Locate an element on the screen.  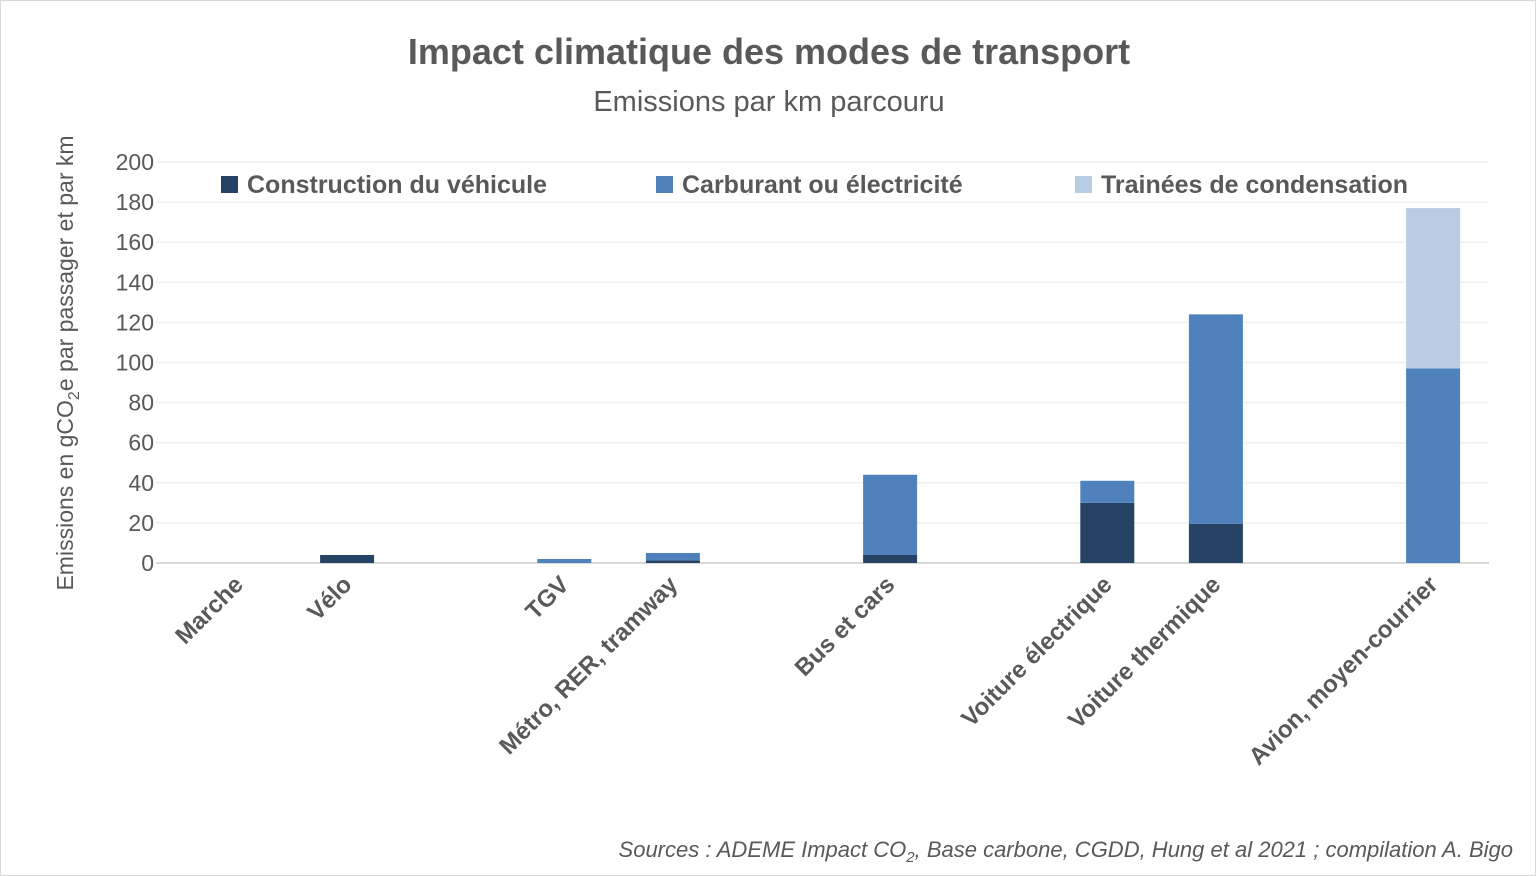
y-tick-label: 100 is located at coordinates (135, 363).